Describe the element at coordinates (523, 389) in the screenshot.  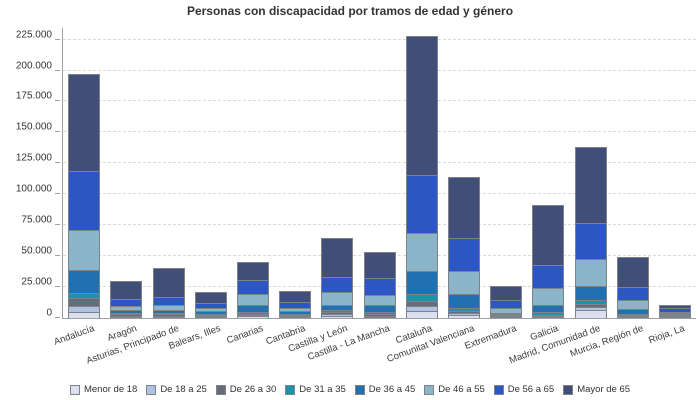
I see `legend-item: De 56 a 65` at that location.